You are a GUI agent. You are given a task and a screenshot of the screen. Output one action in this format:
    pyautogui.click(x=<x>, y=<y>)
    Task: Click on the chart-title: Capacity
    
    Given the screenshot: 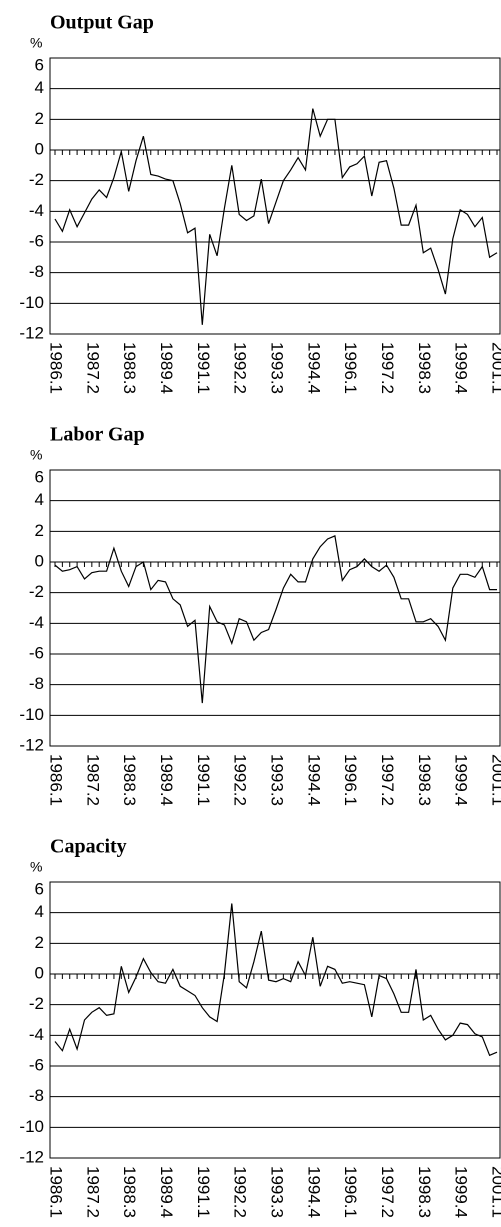 What is the action you would take?
    pyautogui.click(x=88, y=847)
    